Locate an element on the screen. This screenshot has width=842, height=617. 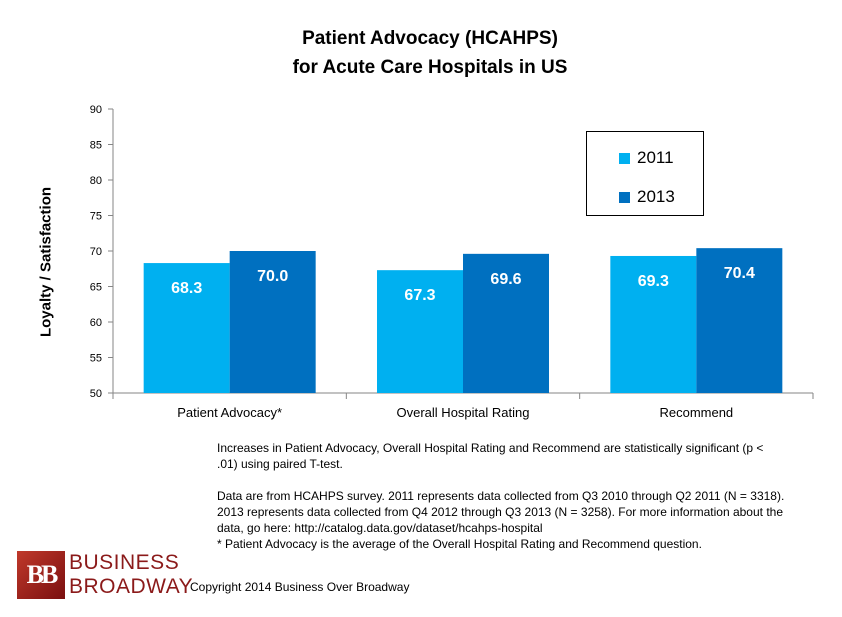
x-category-label: Recommend is located at coordinates (696, 412).